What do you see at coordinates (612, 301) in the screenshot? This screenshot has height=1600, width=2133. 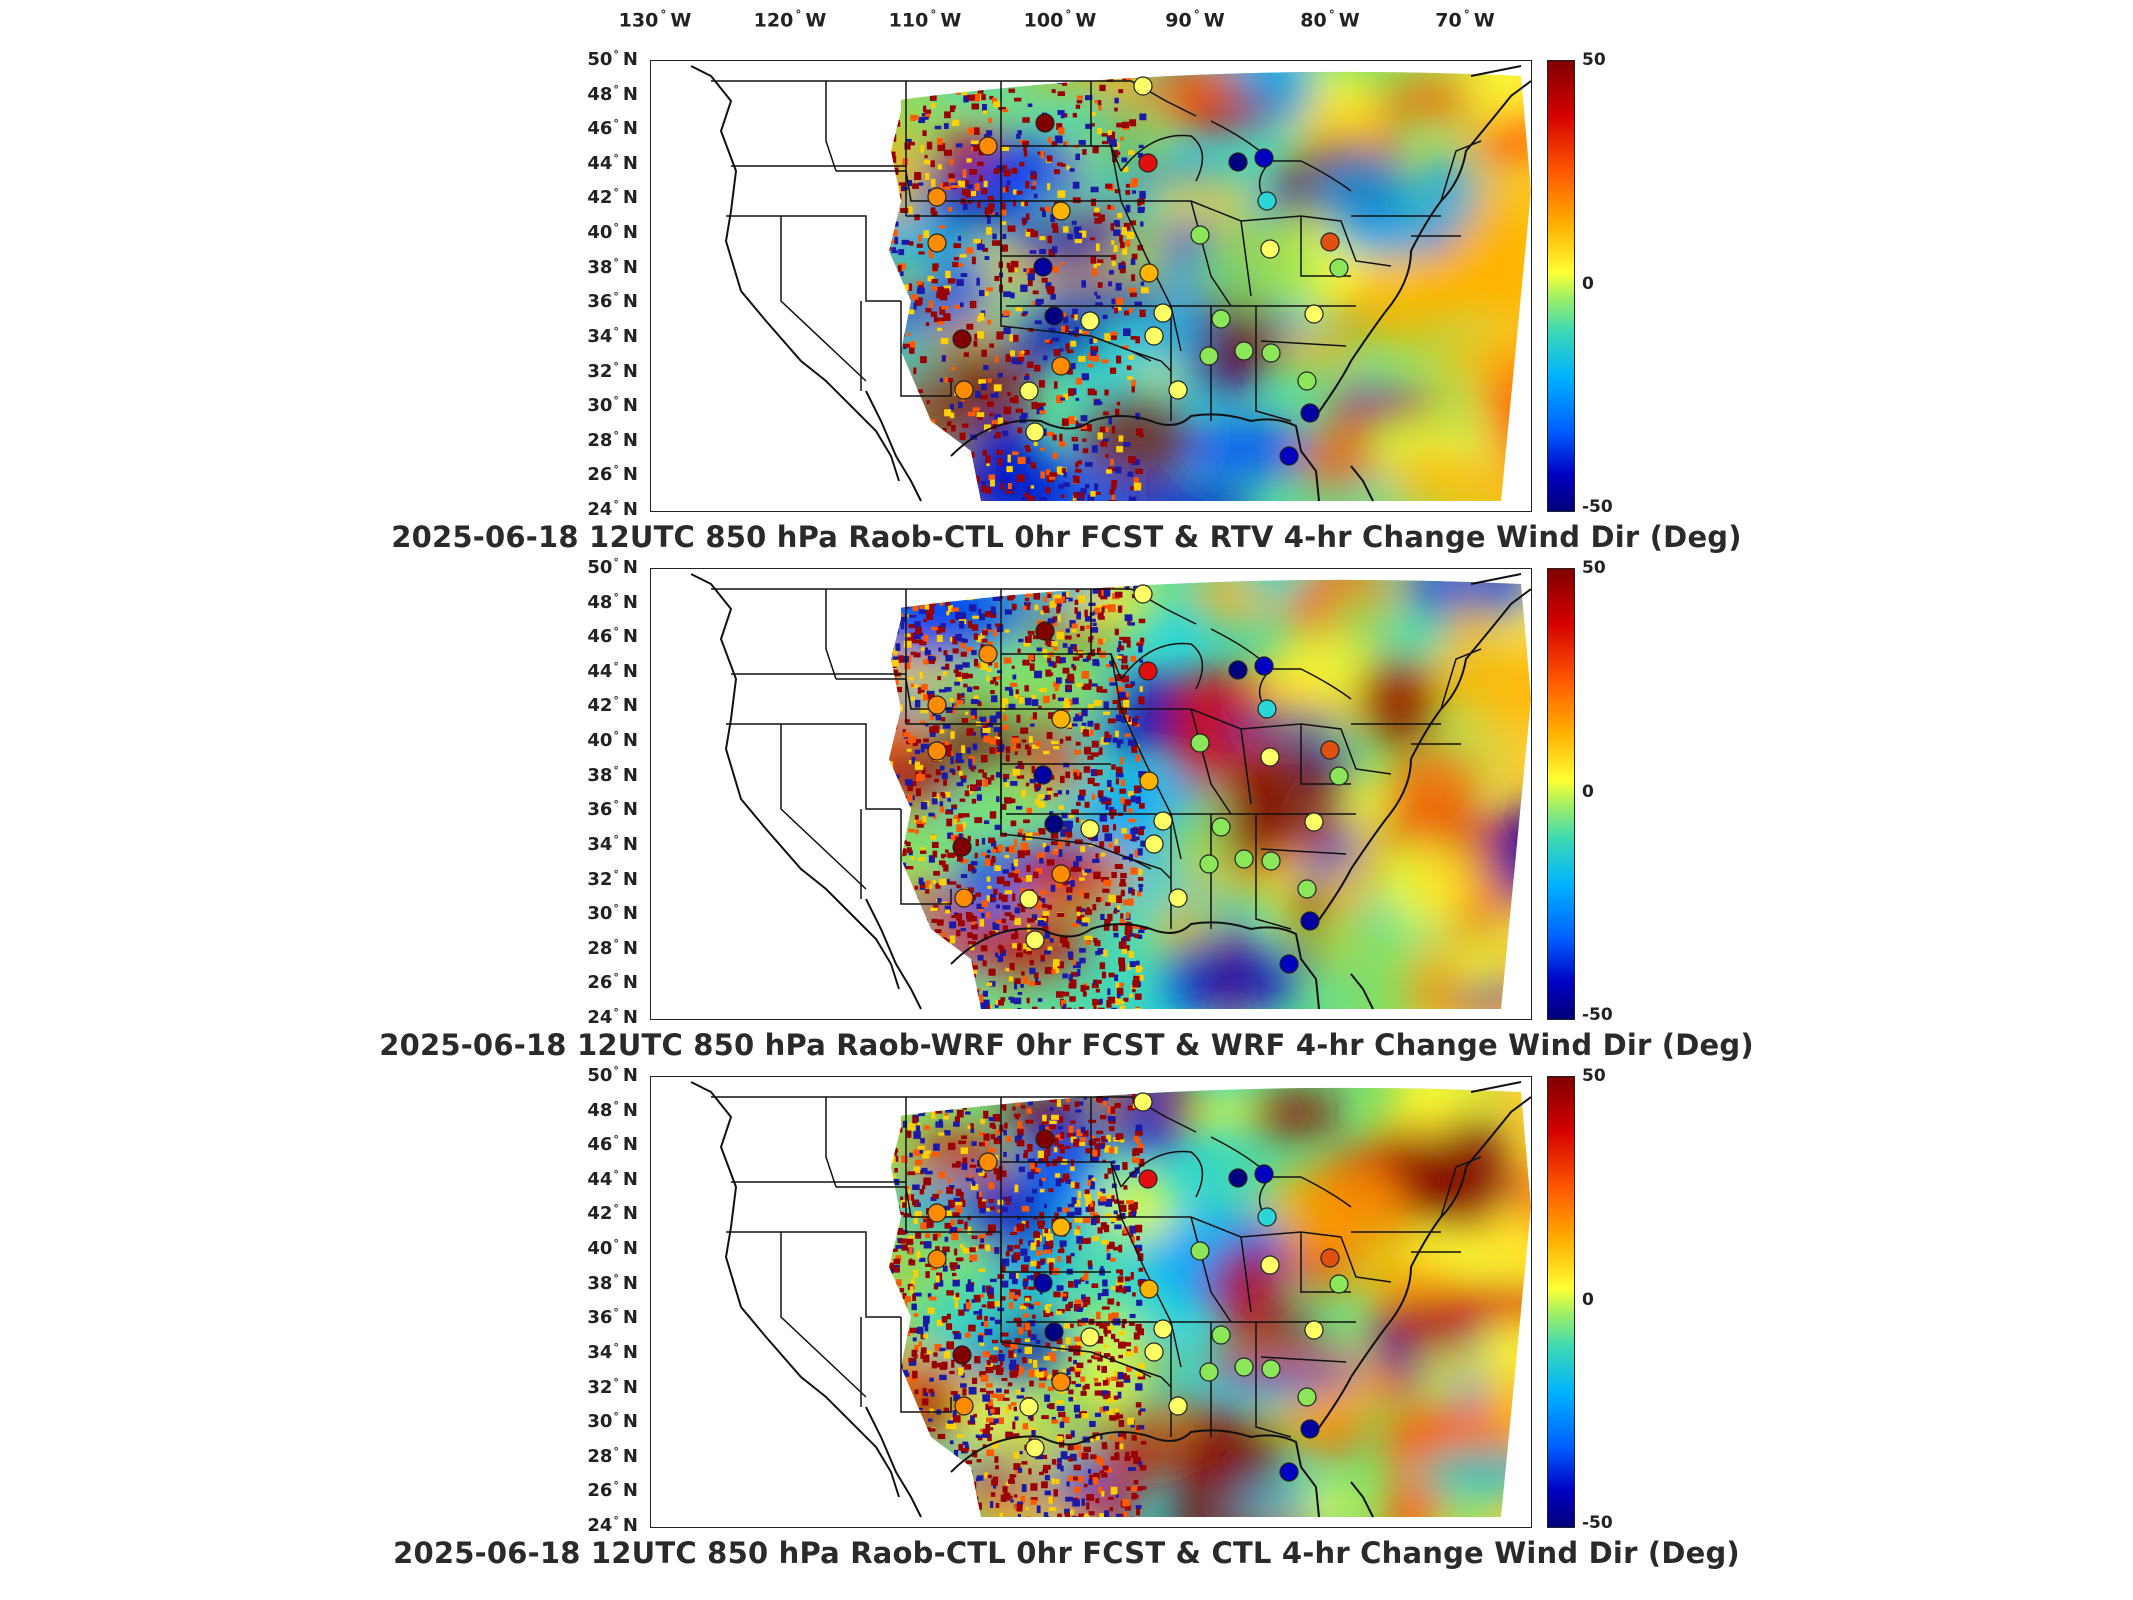 I see `lat-label-36-panel-1: 36° N` at bounding box center [612, 301].